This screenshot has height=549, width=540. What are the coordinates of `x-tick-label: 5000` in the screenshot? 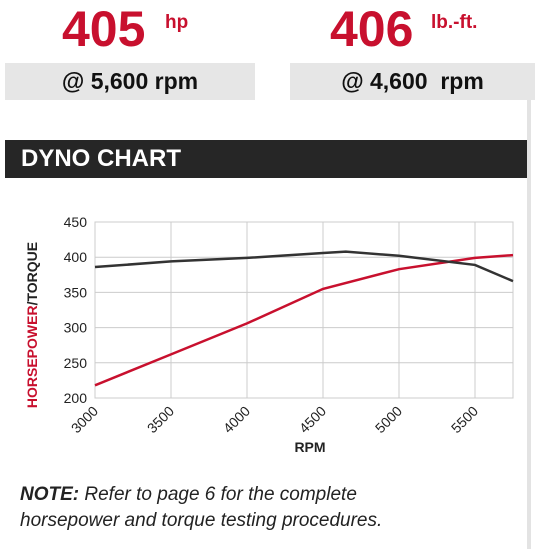 It's located at (388, 419).